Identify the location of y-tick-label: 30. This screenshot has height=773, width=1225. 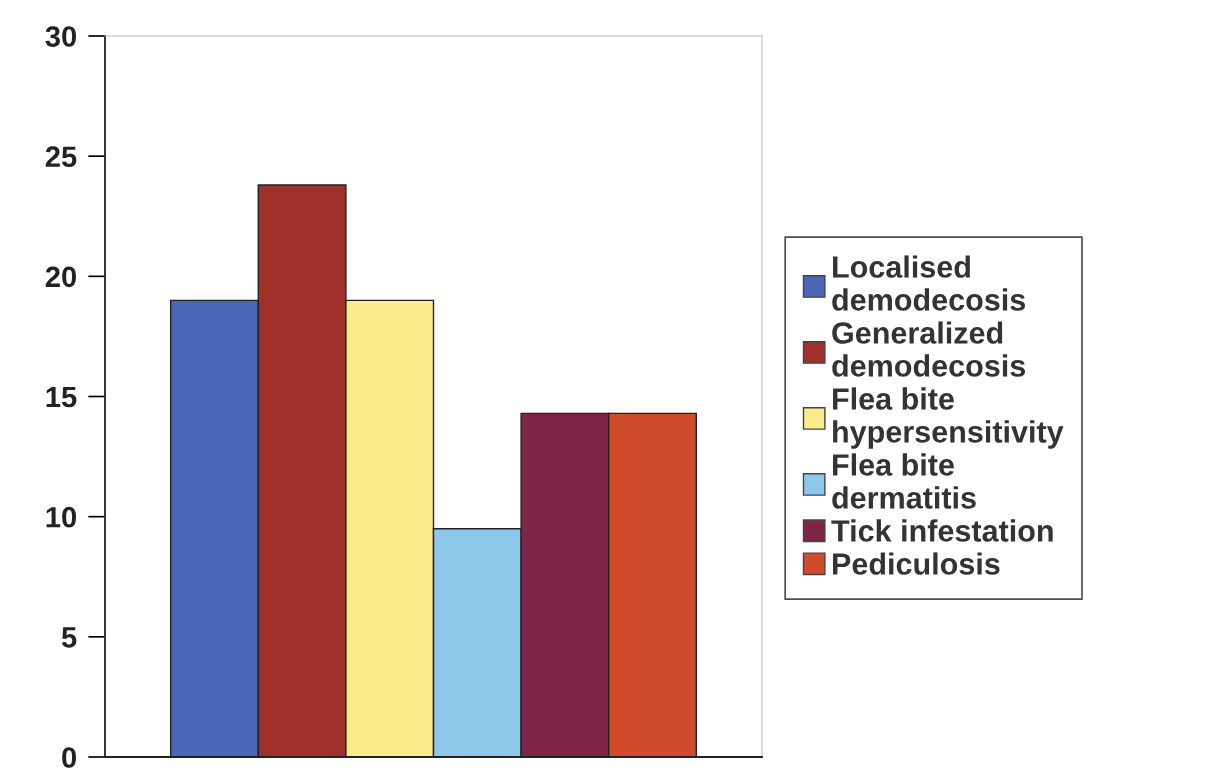
(61, 36).